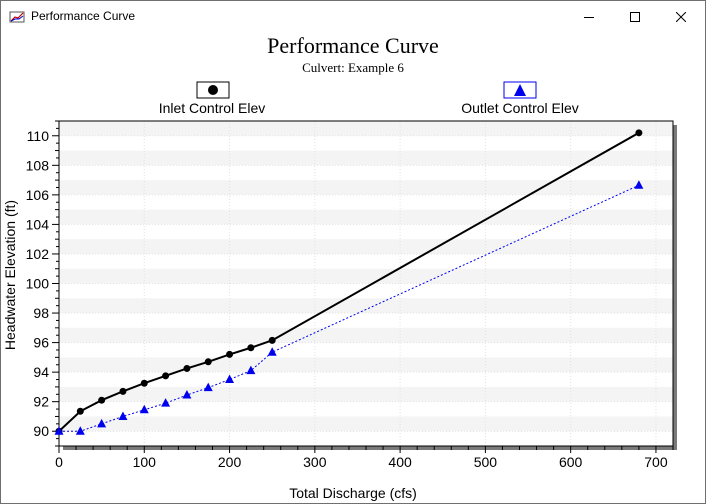 This screenshot has height=504, width=706. I want to click on close-button, so click(681, 16).